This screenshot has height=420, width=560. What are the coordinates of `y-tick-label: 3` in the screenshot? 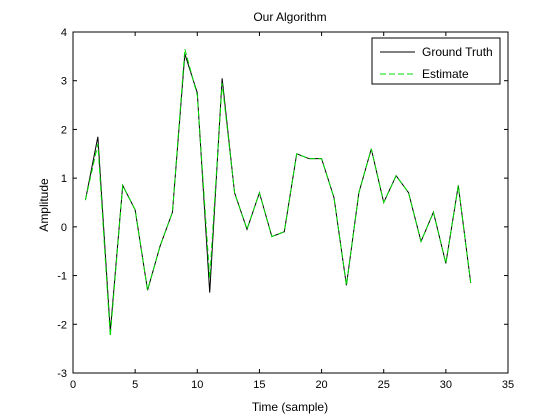 It's located at (64, 82).